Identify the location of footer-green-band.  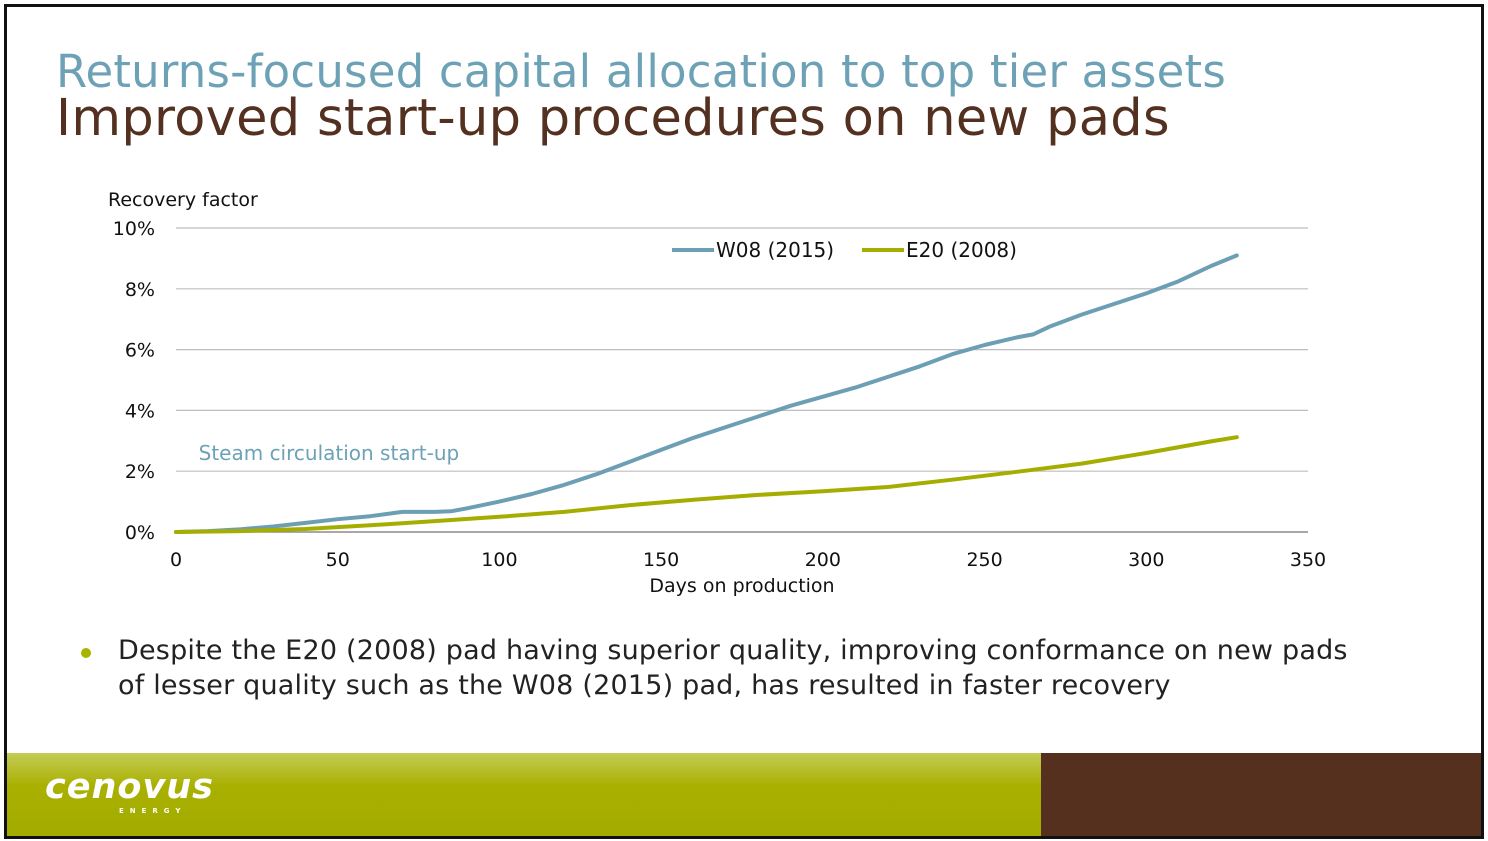
(524, 794).